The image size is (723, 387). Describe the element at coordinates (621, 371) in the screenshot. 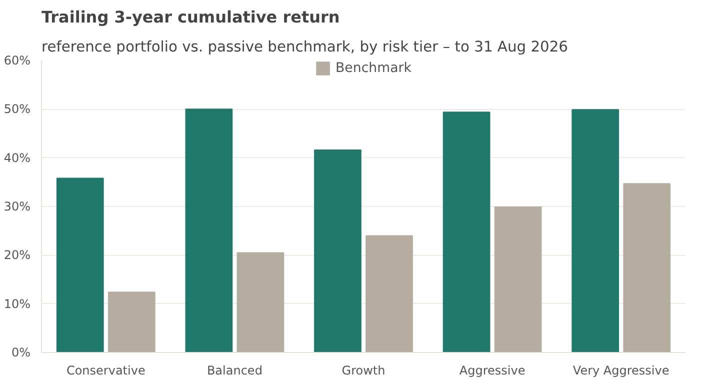

I see `x-tick-label: Very Aggressive` at that location.